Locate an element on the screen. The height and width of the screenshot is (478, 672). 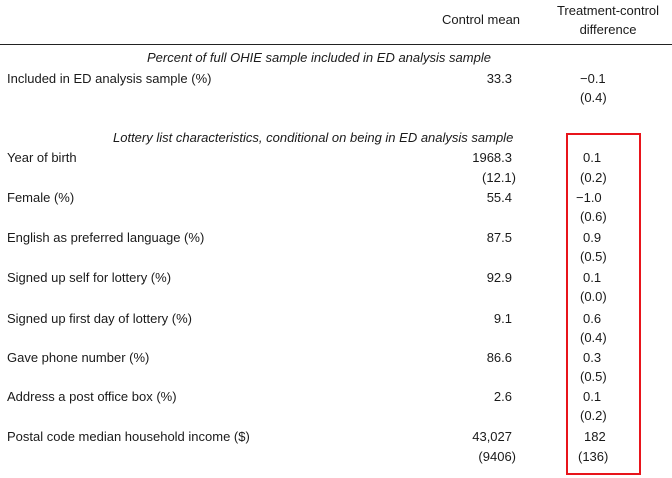
col-header-diff-line2: difference is located at coordinates (608, 29).